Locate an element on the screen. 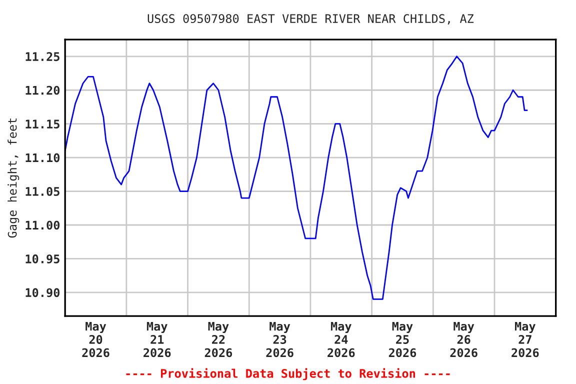 The height and width of the screenshot is (384, 576). x-tick-label: May 22 2026 is located at coordinates (218, 340).